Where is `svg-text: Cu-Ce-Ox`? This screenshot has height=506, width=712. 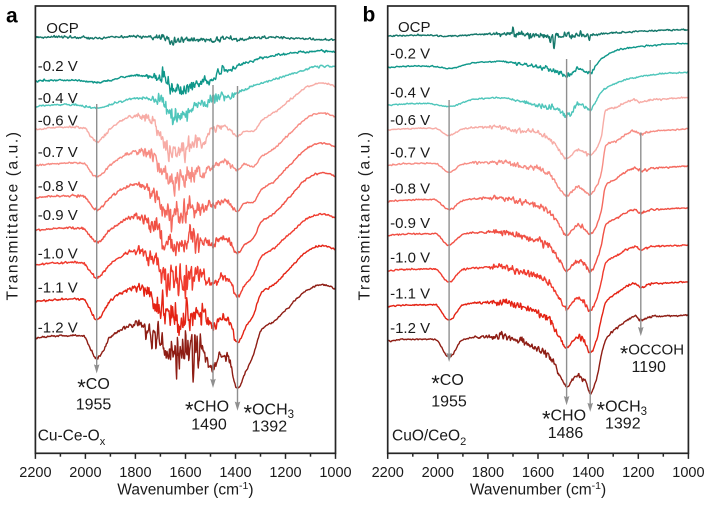
svg-text: Cu-Ce-Ox is located at coordinates (72, 437).